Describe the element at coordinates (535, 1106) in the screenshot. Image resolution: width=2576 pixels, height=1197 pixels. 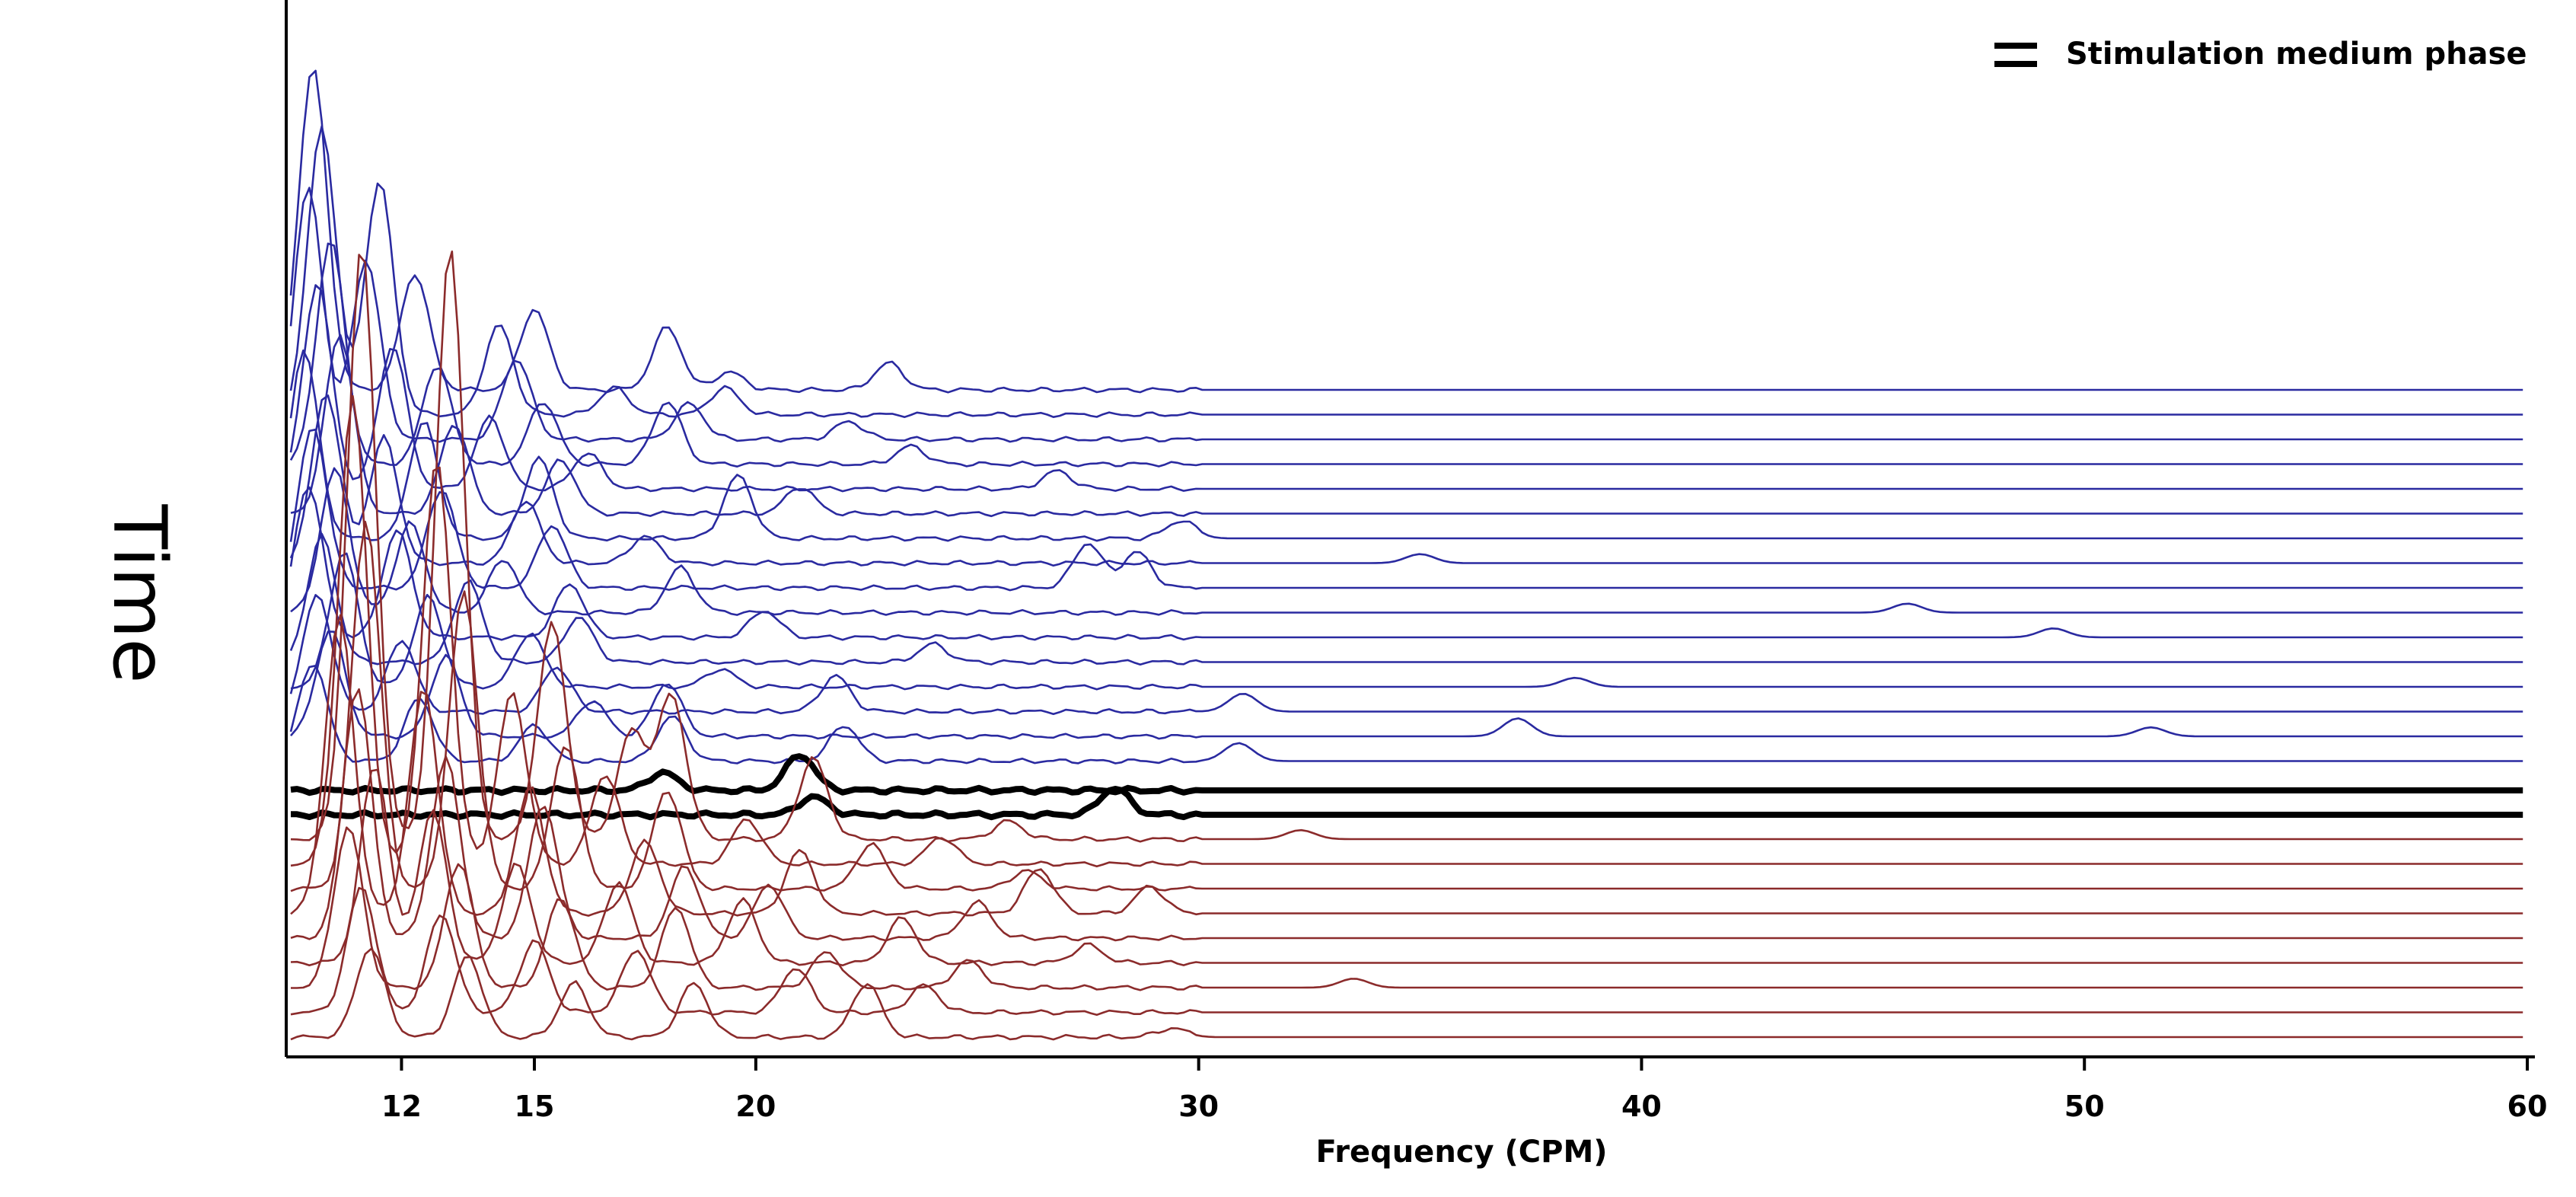
I see `x-tick-label: 15` at that location.